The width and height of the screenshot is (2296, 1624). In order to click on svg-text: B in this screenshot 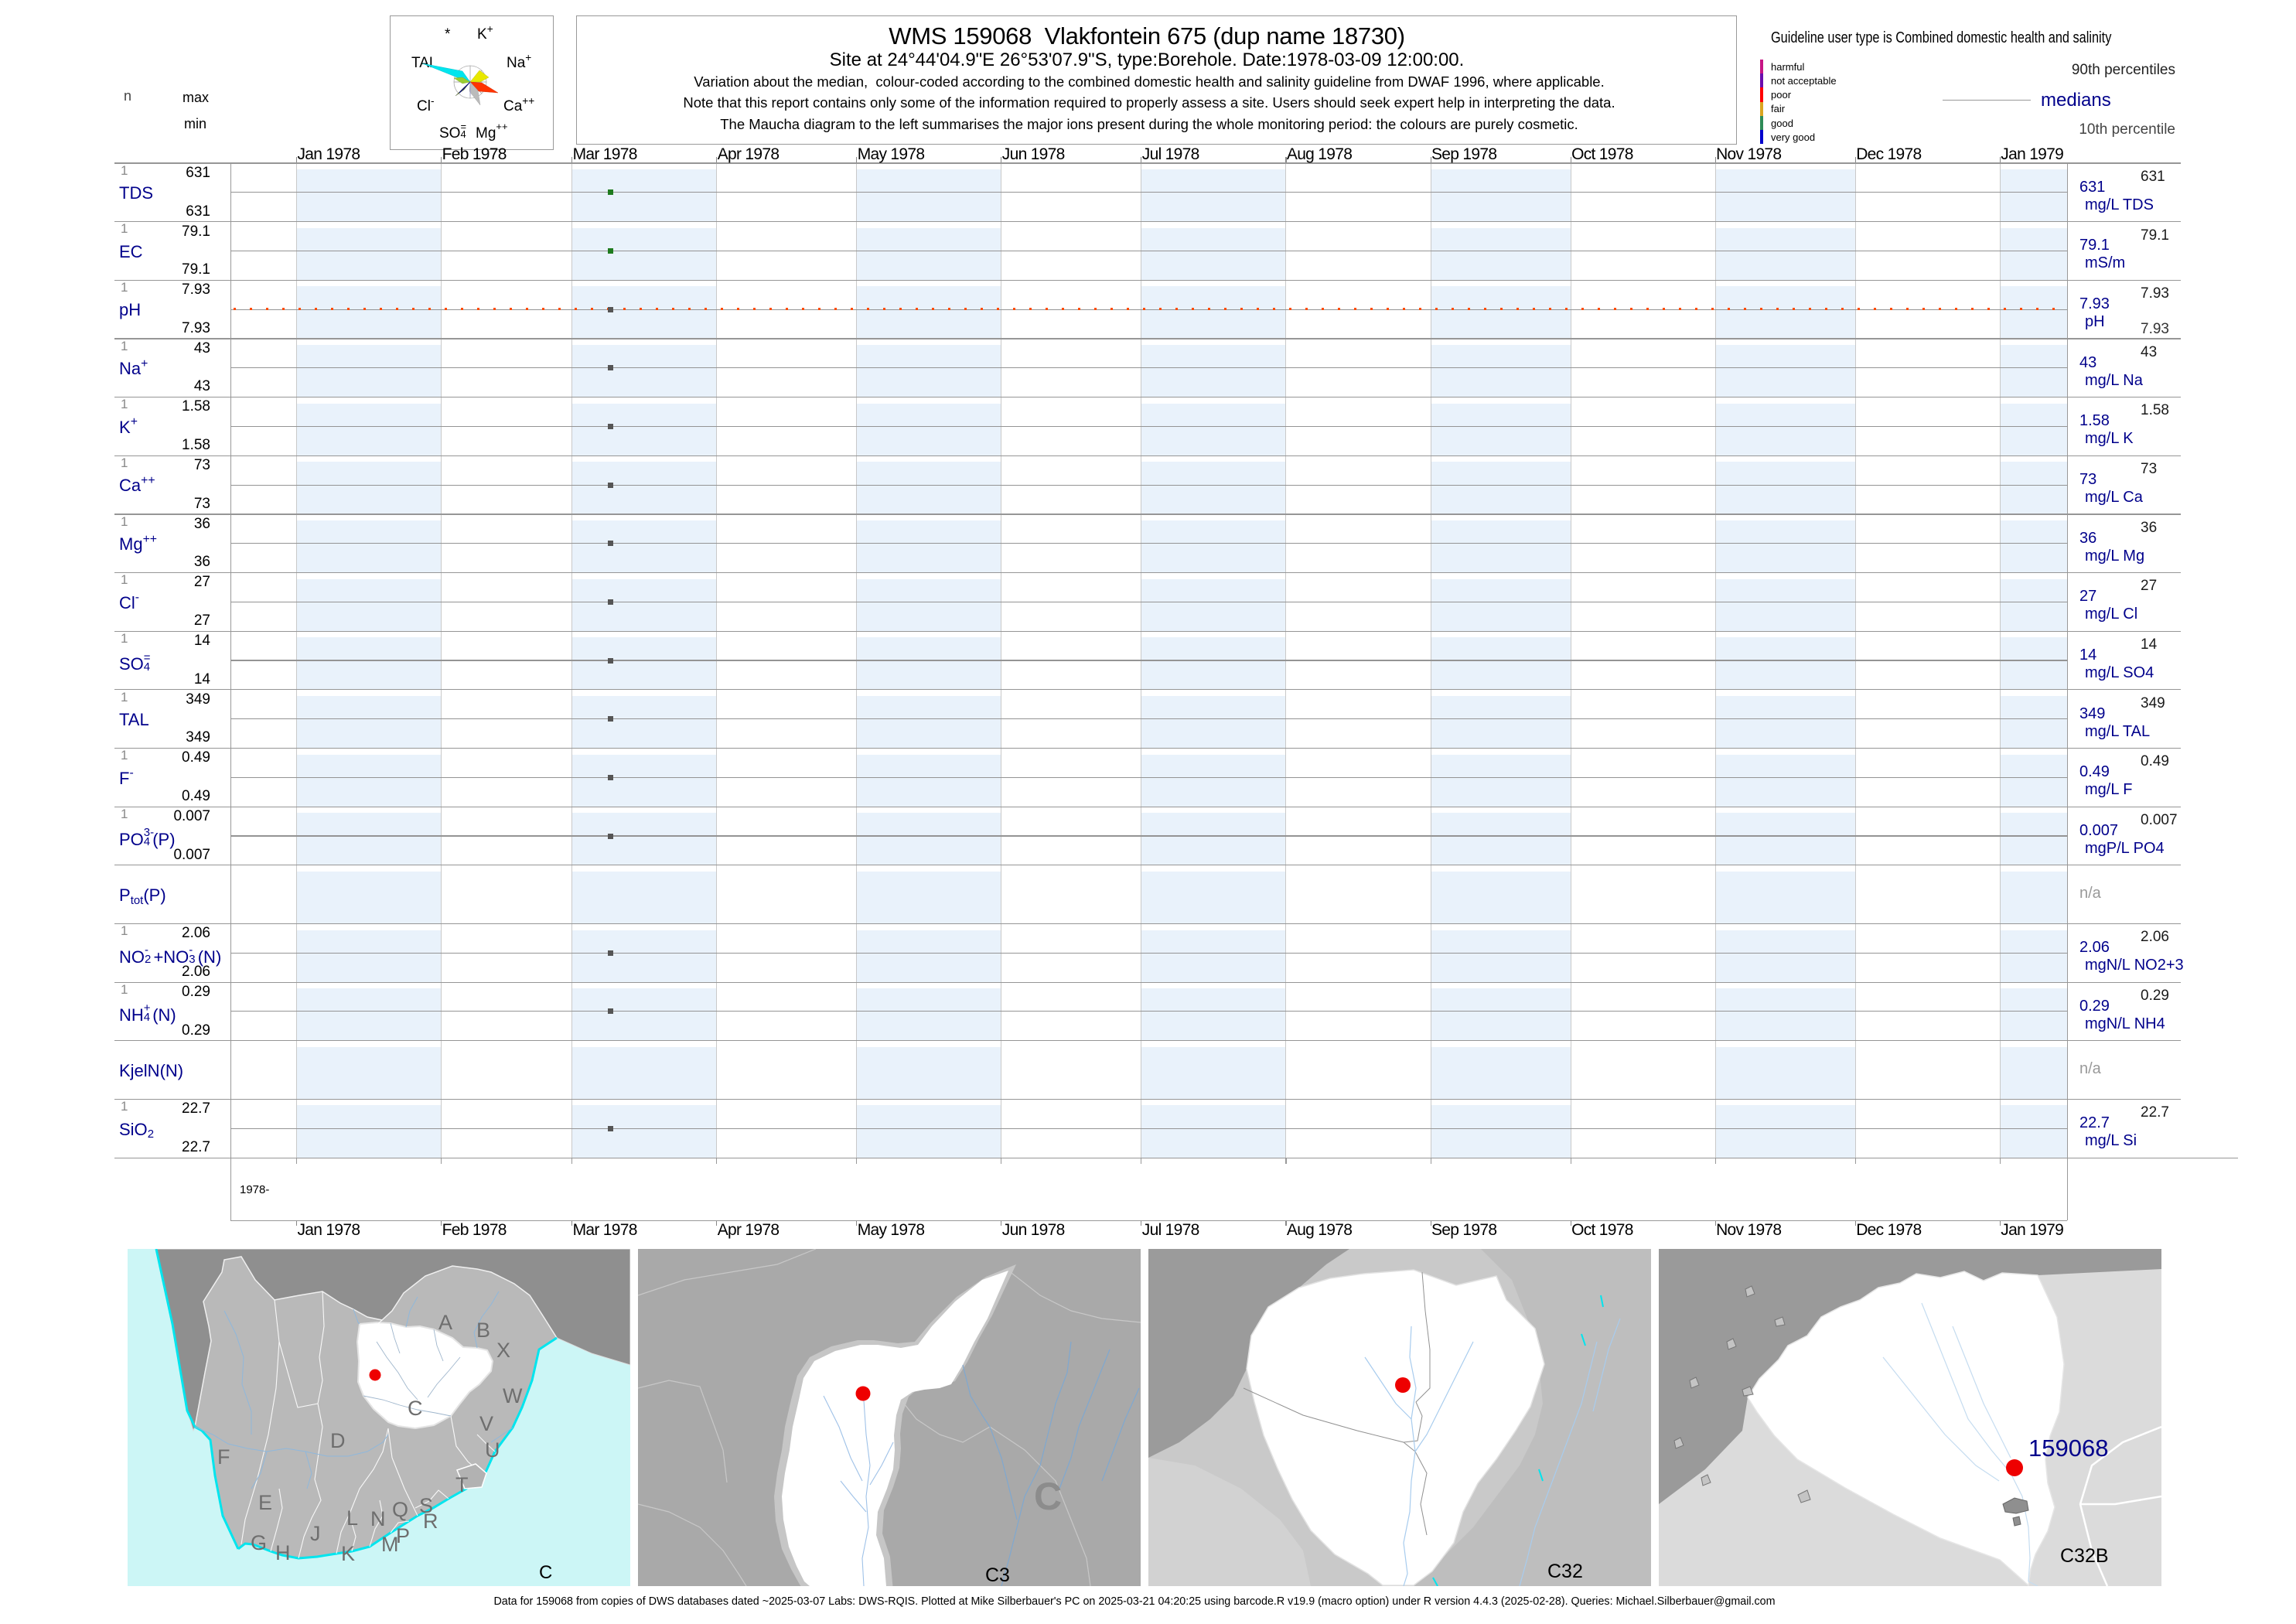, I will do `click(483, 1330)`.